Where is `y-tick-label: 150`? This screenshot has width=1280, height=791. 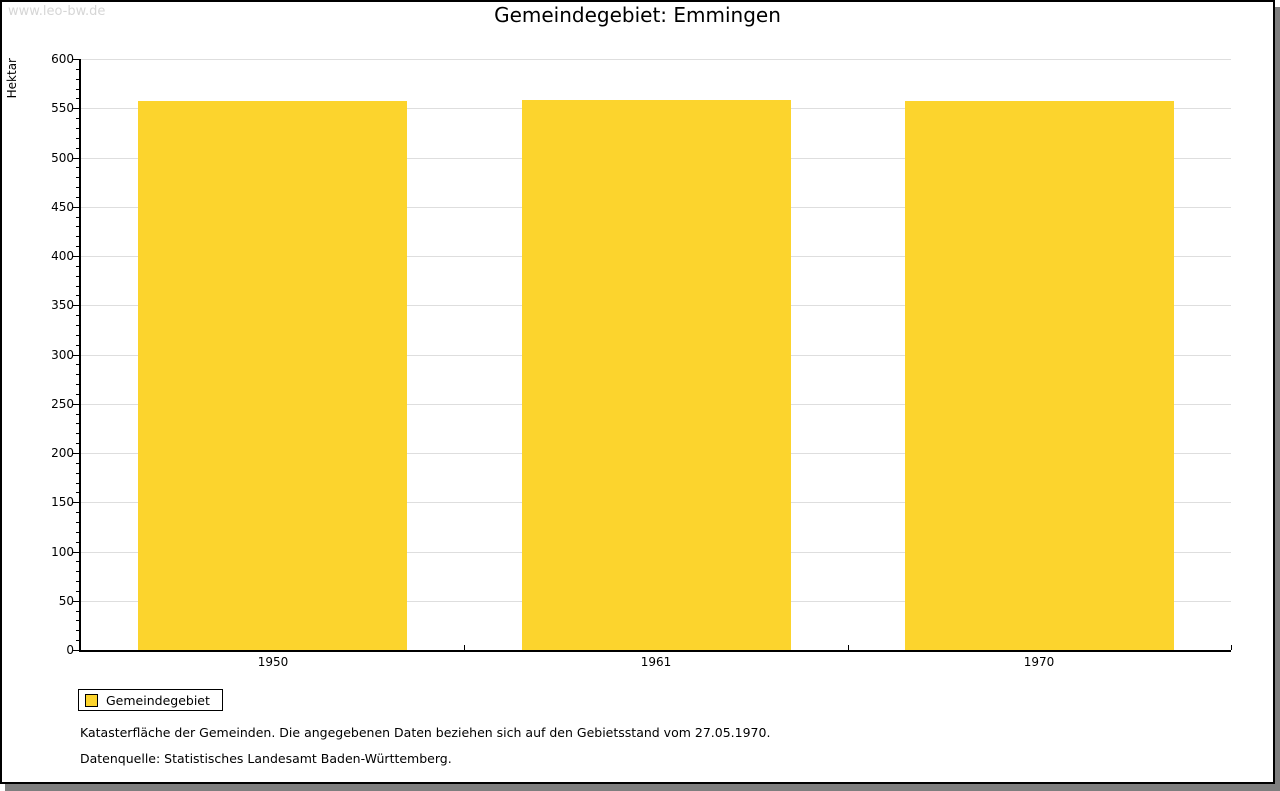 y-tick-label: 150 is located at coordinates (62, 502).